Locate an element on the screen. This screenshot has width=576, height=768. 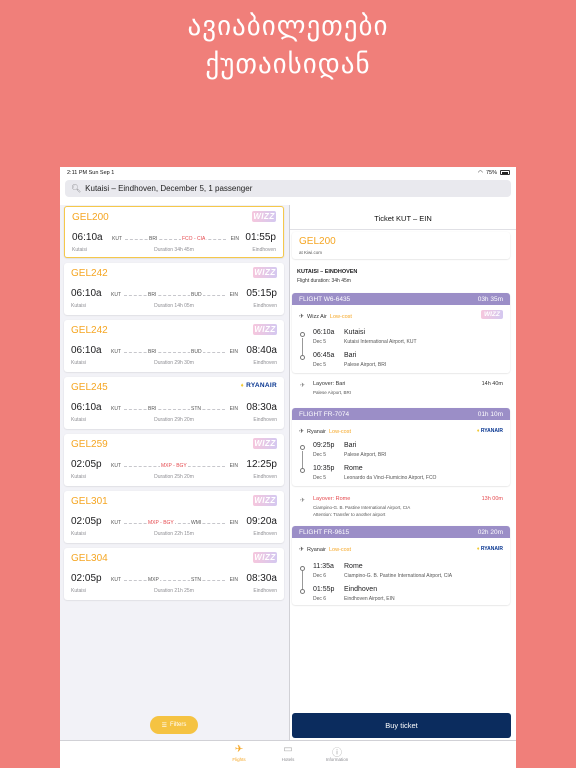
filters-button: ☰ Filters is located at coordinates (174, 725).